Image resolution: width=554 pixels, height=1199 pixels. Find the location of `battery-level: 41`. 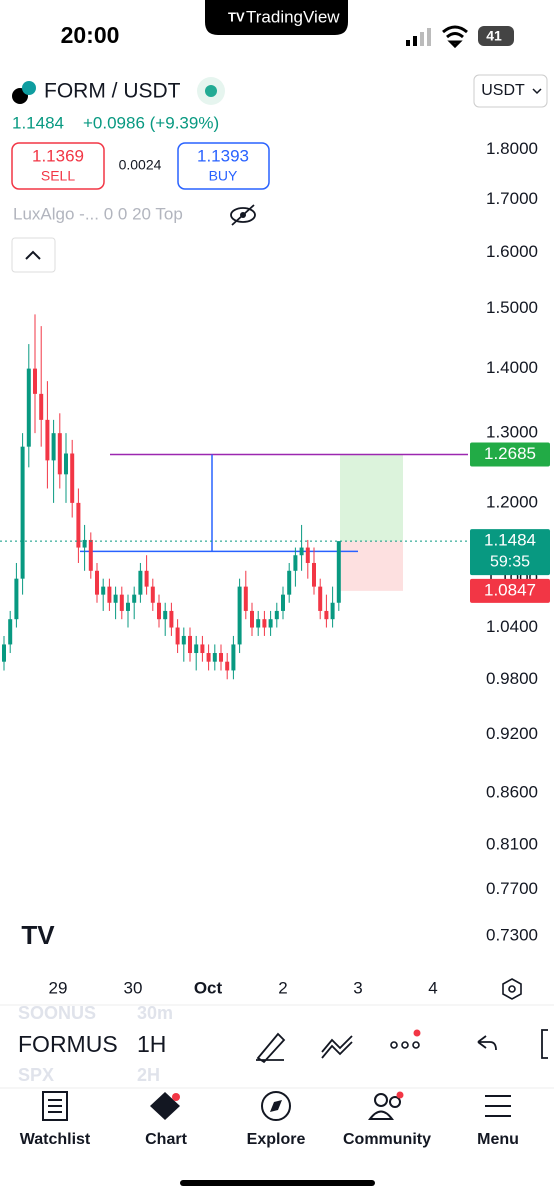

battery-level: 41 is located at coordinates (494, 36).